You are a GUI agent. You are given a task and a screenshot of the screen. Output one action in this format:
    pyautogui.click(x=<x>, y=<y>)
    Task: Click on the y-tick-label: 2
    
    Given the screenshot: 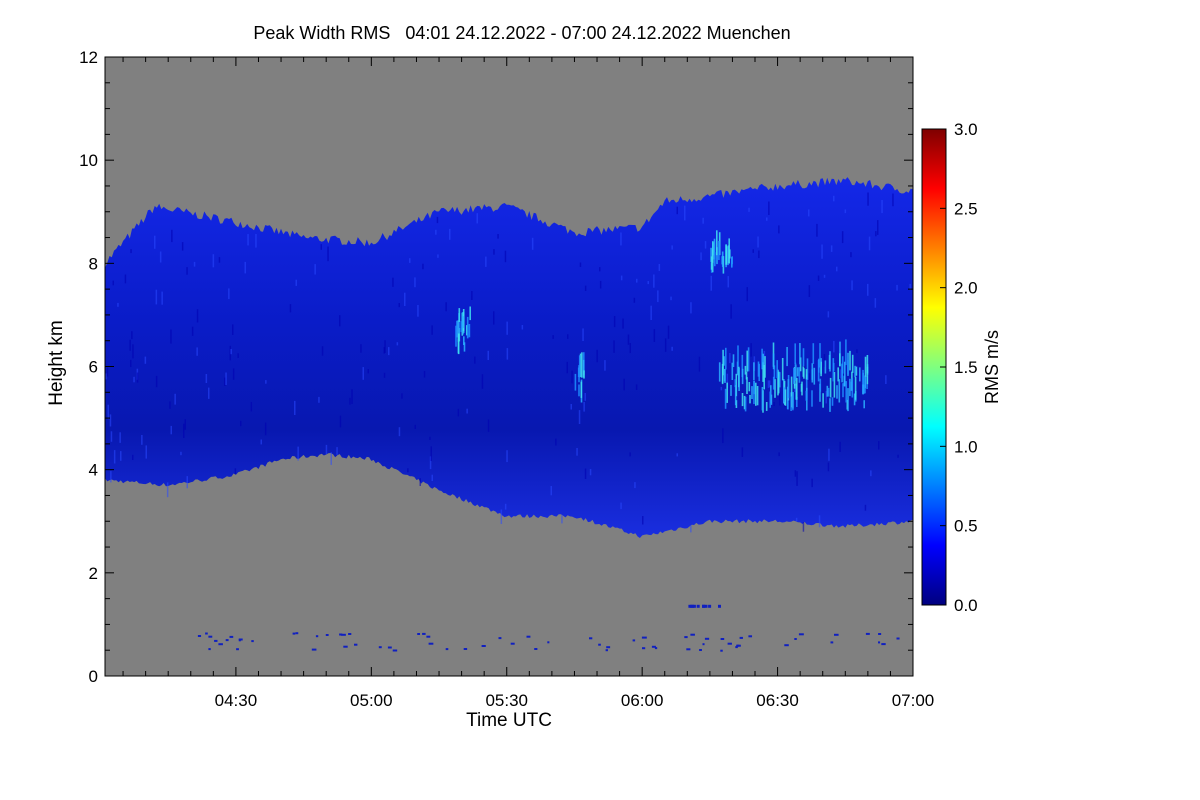 What is the action you would take?
    pyautogui.click(x=93, y=573)
    